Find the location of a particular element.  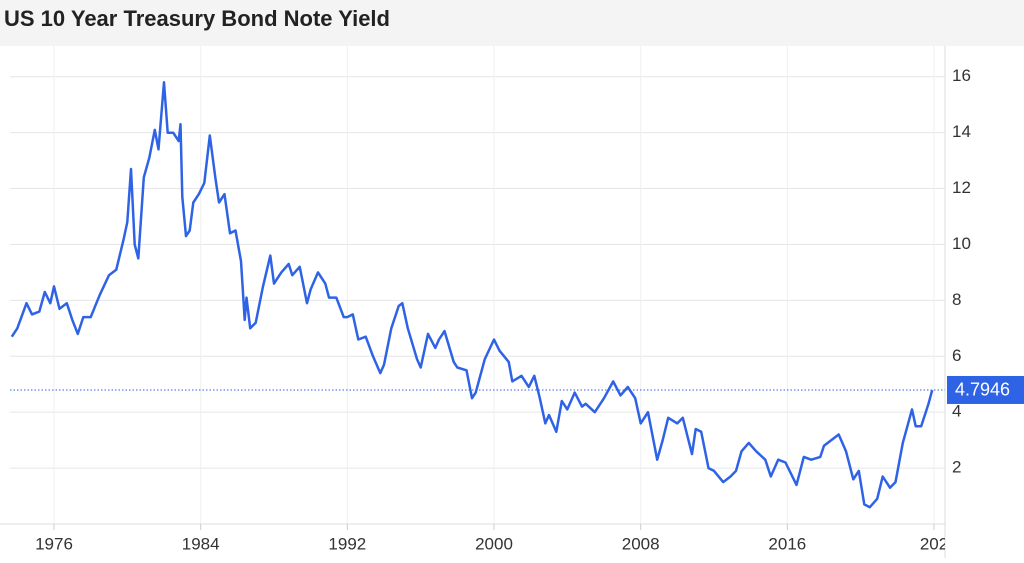

y-tick-label: 16 is located at coordinates (961, 75).